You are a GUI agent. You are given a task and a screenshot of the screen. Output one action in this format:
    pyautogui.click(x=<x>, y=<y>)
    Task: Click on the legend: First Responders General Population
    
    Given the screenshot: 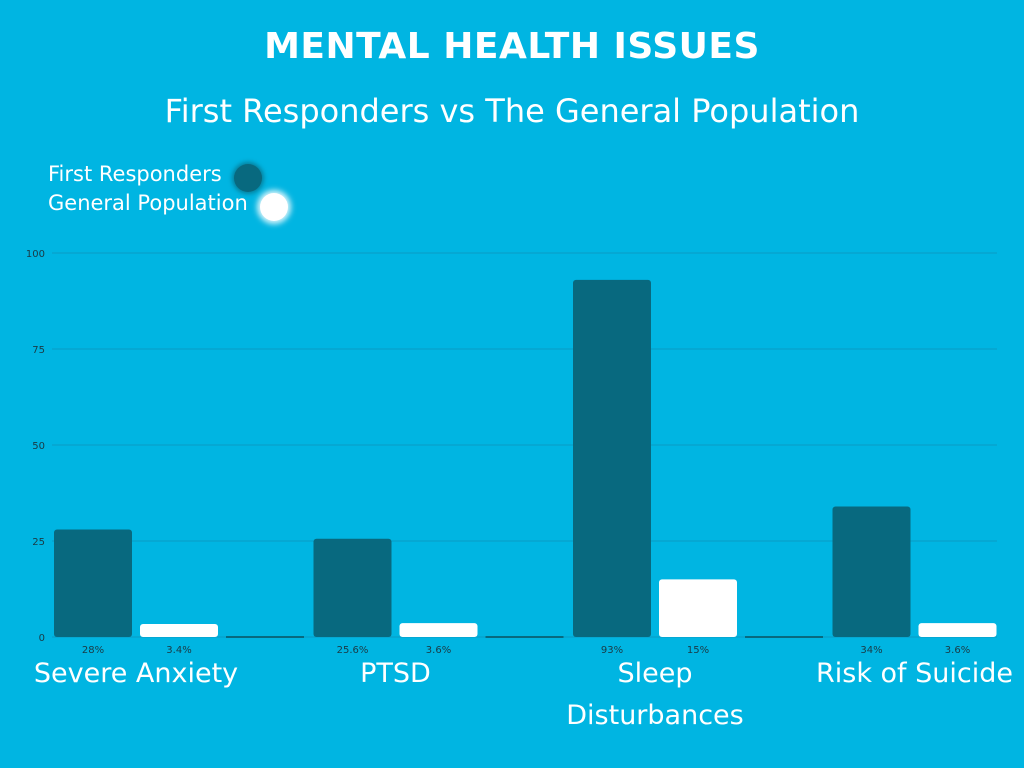 What is the action you would take?
    pyautogui.click(x=178, y=194)
    